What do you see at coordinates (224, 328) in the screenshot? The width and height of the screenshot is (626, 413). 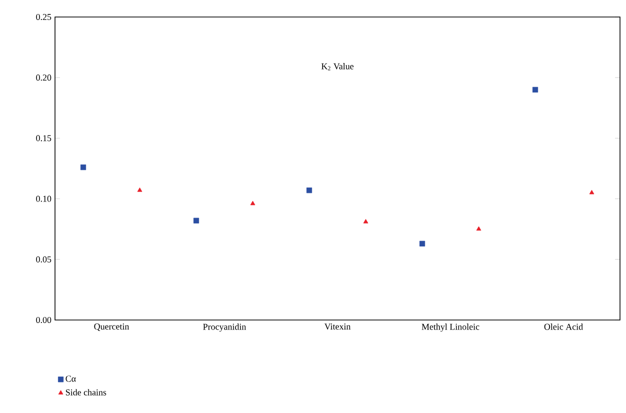 I see `x-tick-label: Procyanidin` at bounding box center [224, 328].